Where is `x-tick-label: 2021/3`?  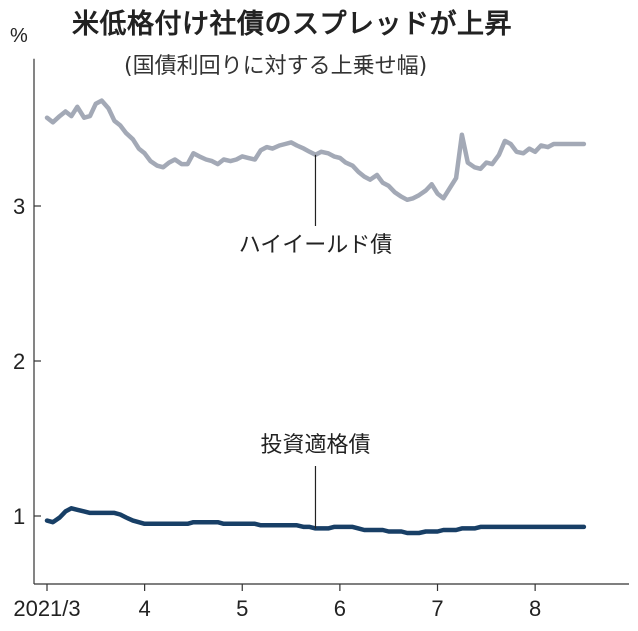
x-tick-label: 2021/3 is located at coordinates (46, 608).